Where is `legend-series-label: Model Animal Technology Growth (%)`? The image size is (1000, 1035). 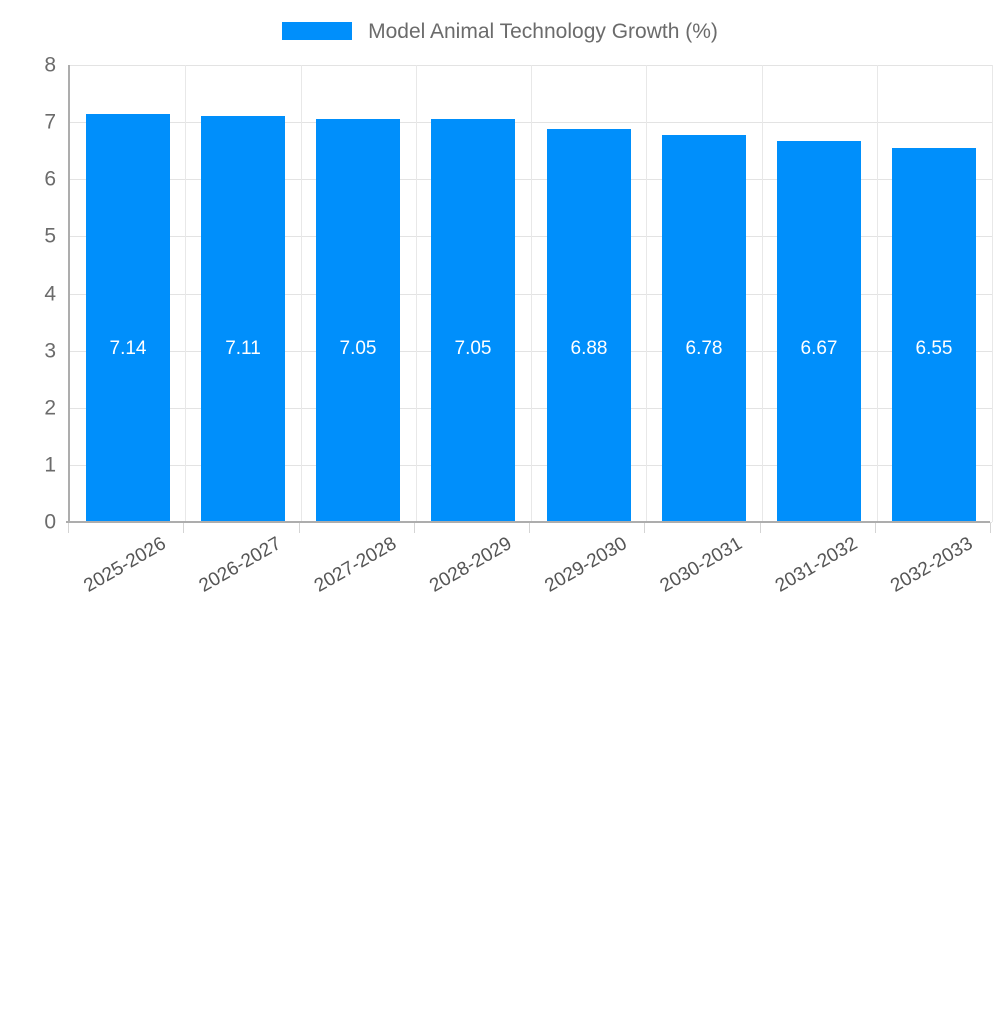 legend-series-label: Model Animal Technology Growth (%) is located at coordinates (543, 31).